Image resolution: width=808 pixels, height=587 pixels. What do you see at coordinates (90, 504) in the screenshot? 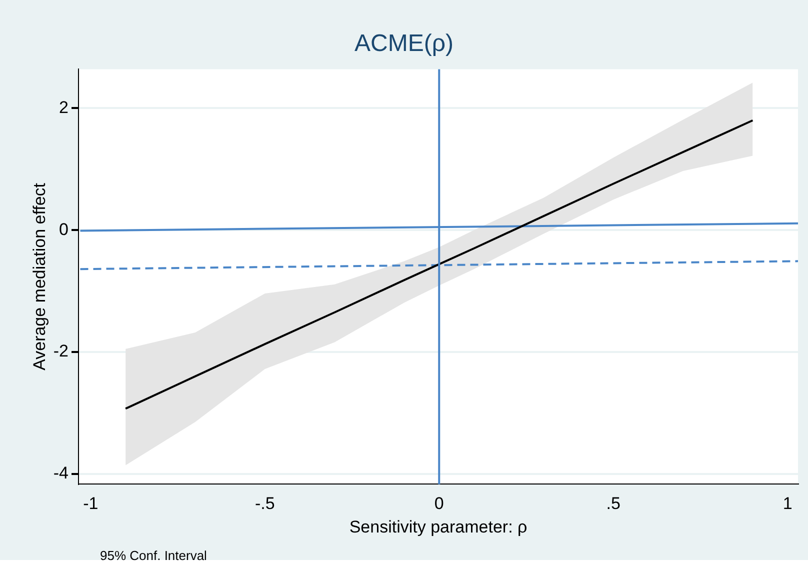
I see `x-tick-label: -1` at bounding box center [90, 504].